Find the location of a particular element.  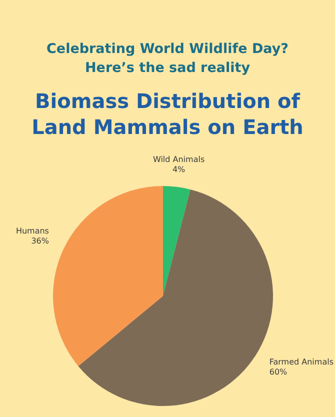

slice-label: Humans is located at coordinates (32, 231).